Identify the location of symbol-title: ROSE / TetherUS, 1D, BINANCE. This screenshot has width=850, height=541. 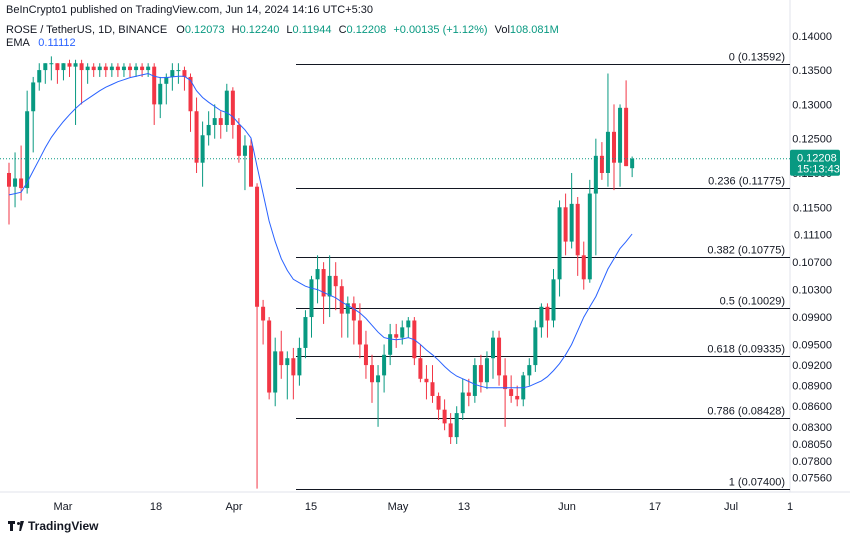
(87, 30).